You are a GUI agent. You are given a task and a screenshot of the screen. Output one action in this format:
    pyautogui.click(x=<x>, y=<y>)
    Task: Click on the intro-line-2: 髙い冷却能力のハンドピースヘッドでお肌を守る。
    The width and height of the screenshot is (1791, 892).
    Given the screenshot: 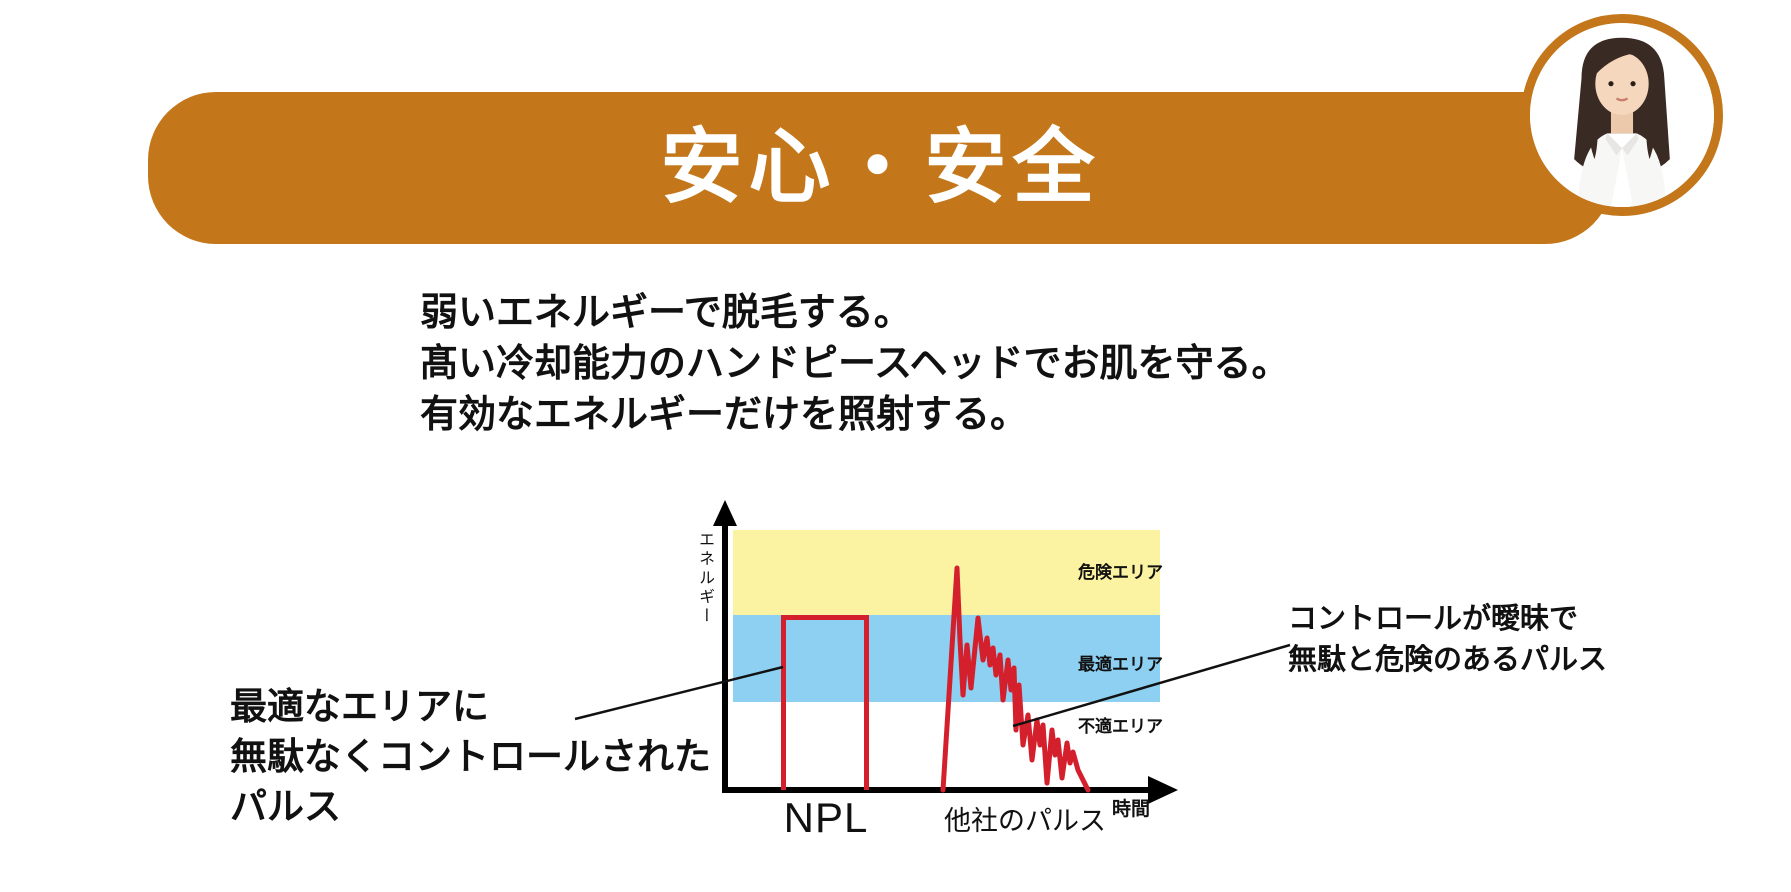 What is the action you would take?
    pyautogui.click(x=855, y=364)
    